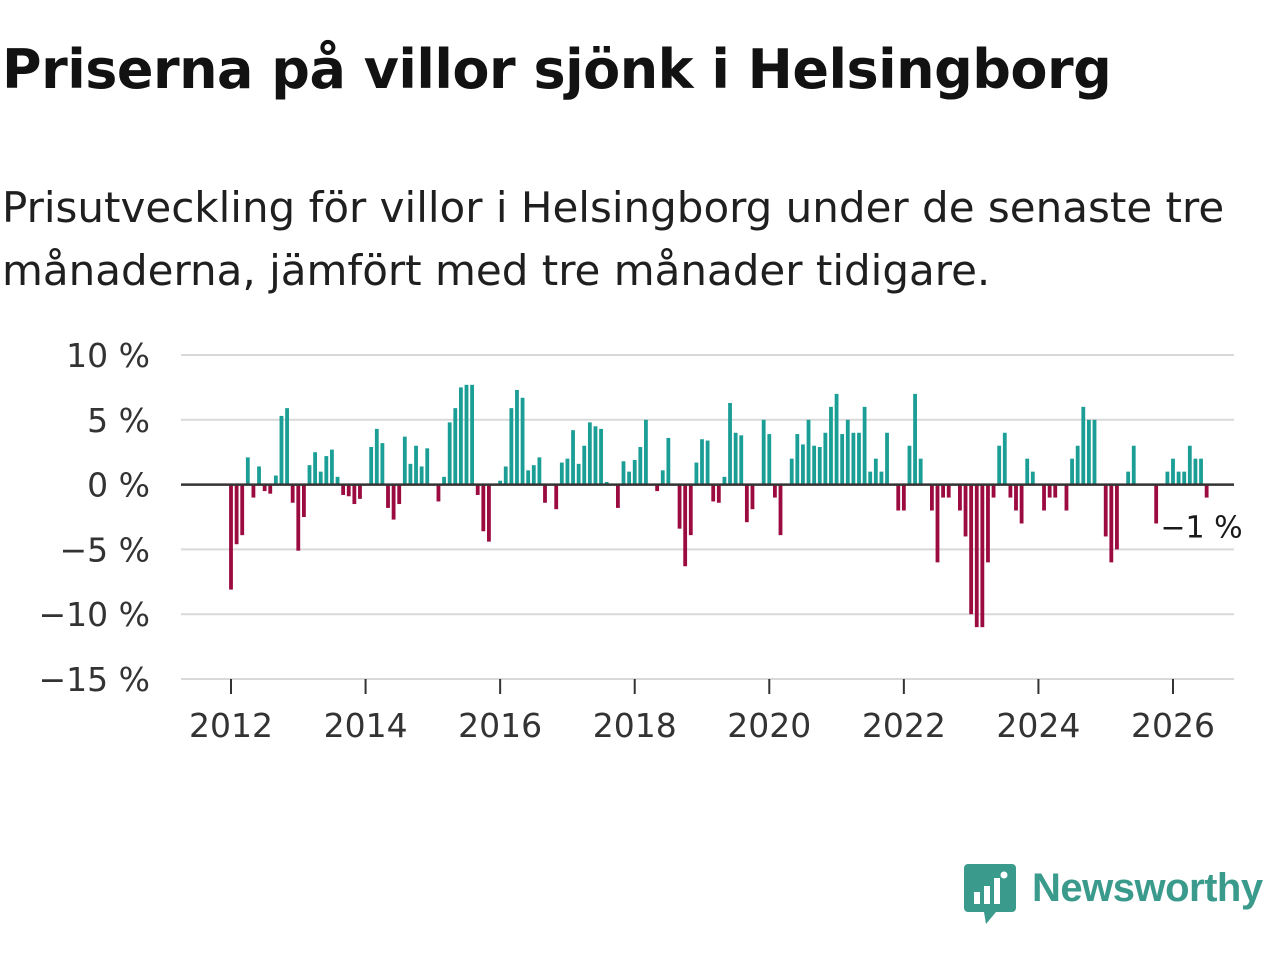  Describe the element at coordinates (557, 69) in the screenshot. I see `chart-title: Priserna på villor sjönk i Helsingborg` at that location.